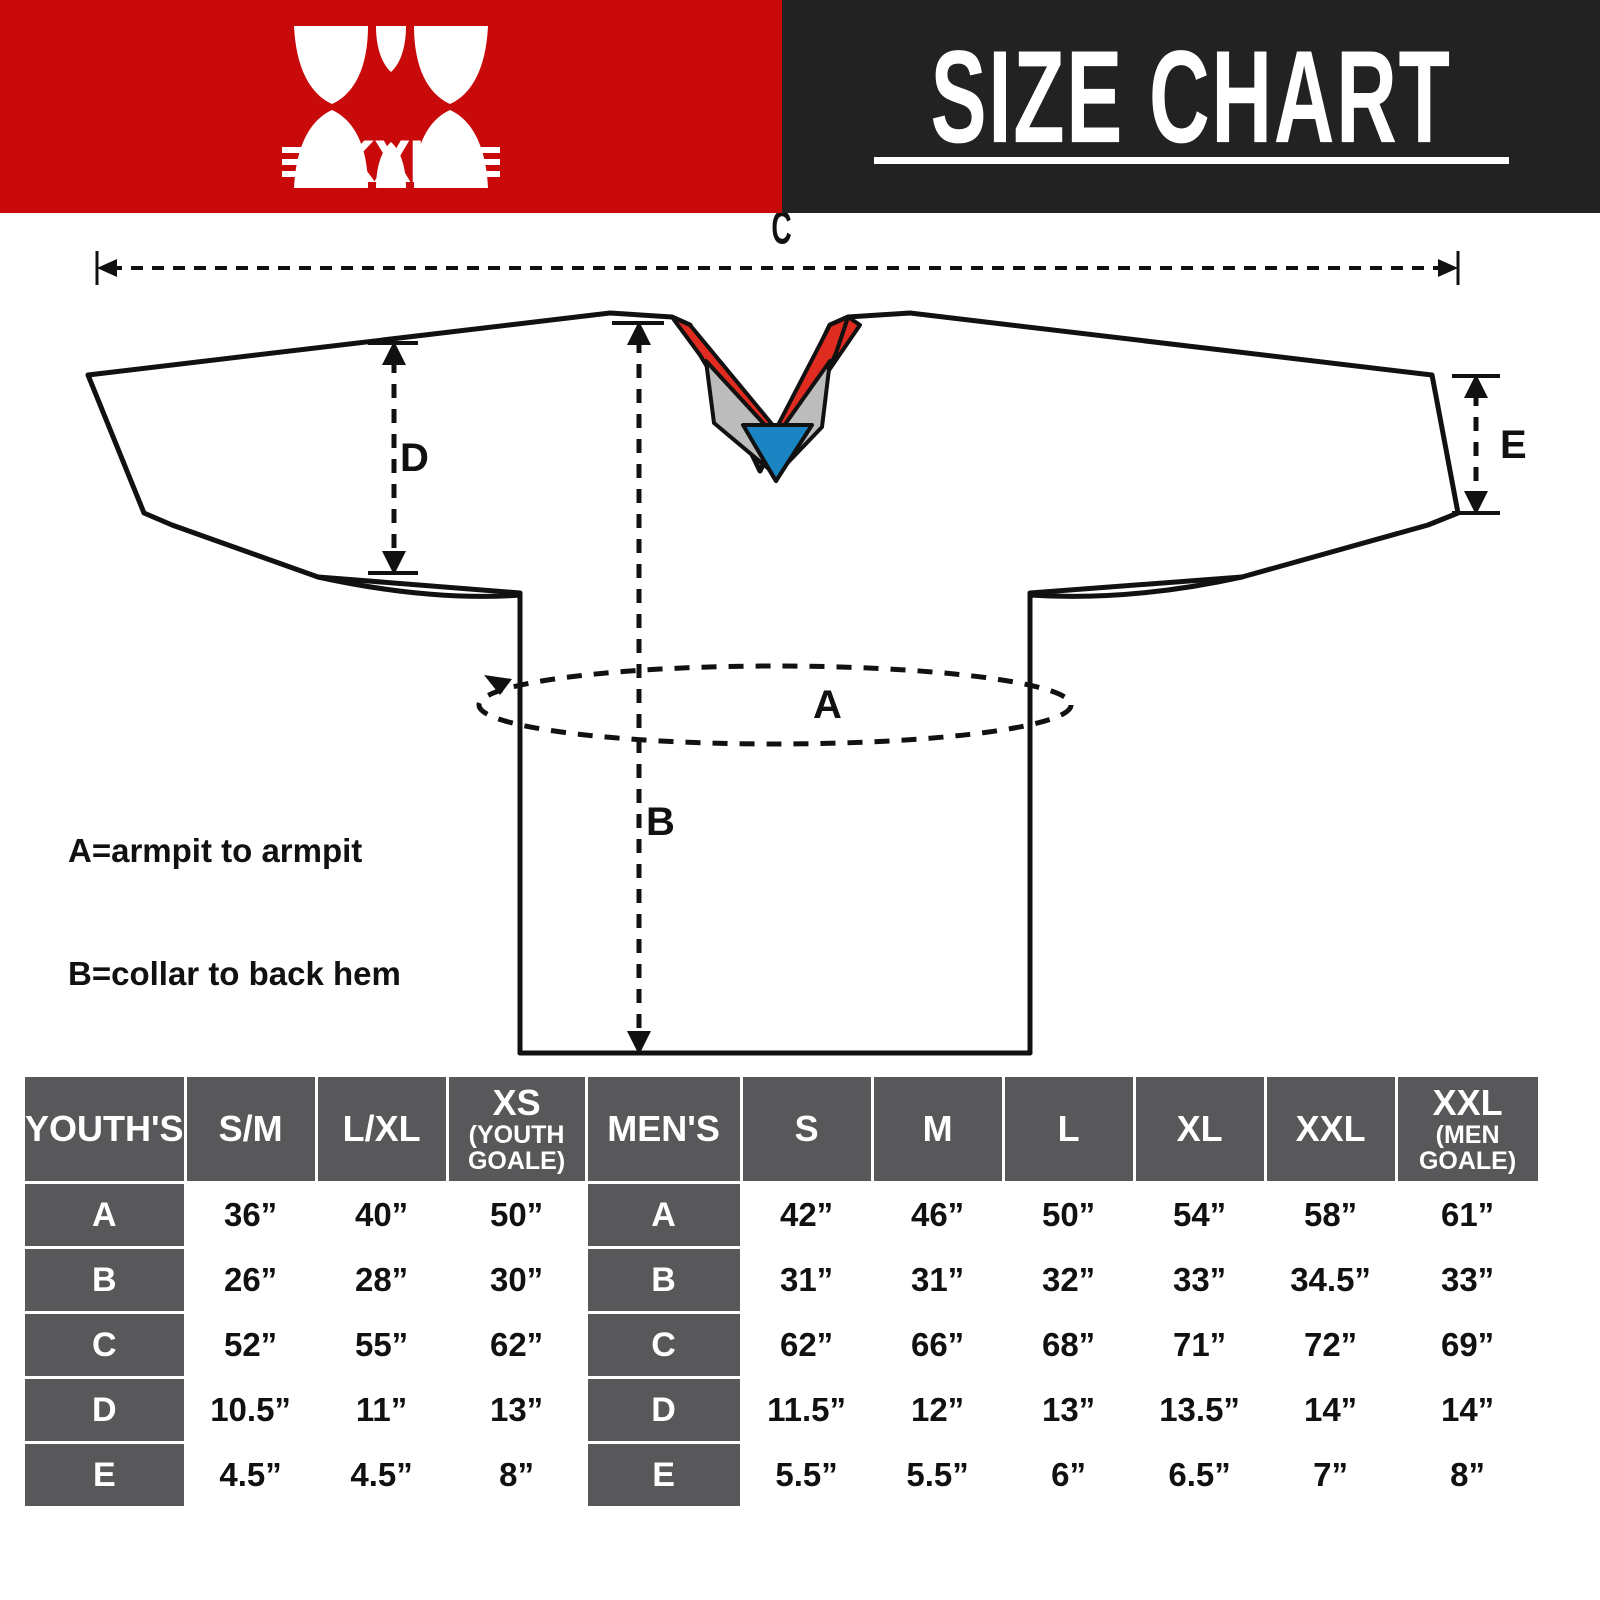 The image size is (1600, 1600). What do you see at coordinates (937, 1345) in the screenshot?
I see `cell-men-m: 66”` at bounding box center [937, 1345].